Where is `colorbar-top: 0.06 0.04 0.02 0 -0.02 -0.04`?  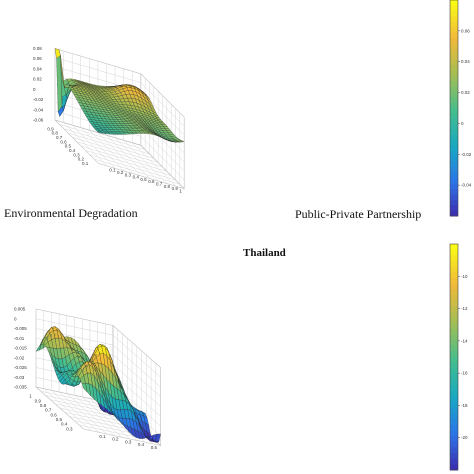
colorbar-top: 0.06 0.04 0.02 0 -0.02 -0.04 is located at coordinates (460, 108).